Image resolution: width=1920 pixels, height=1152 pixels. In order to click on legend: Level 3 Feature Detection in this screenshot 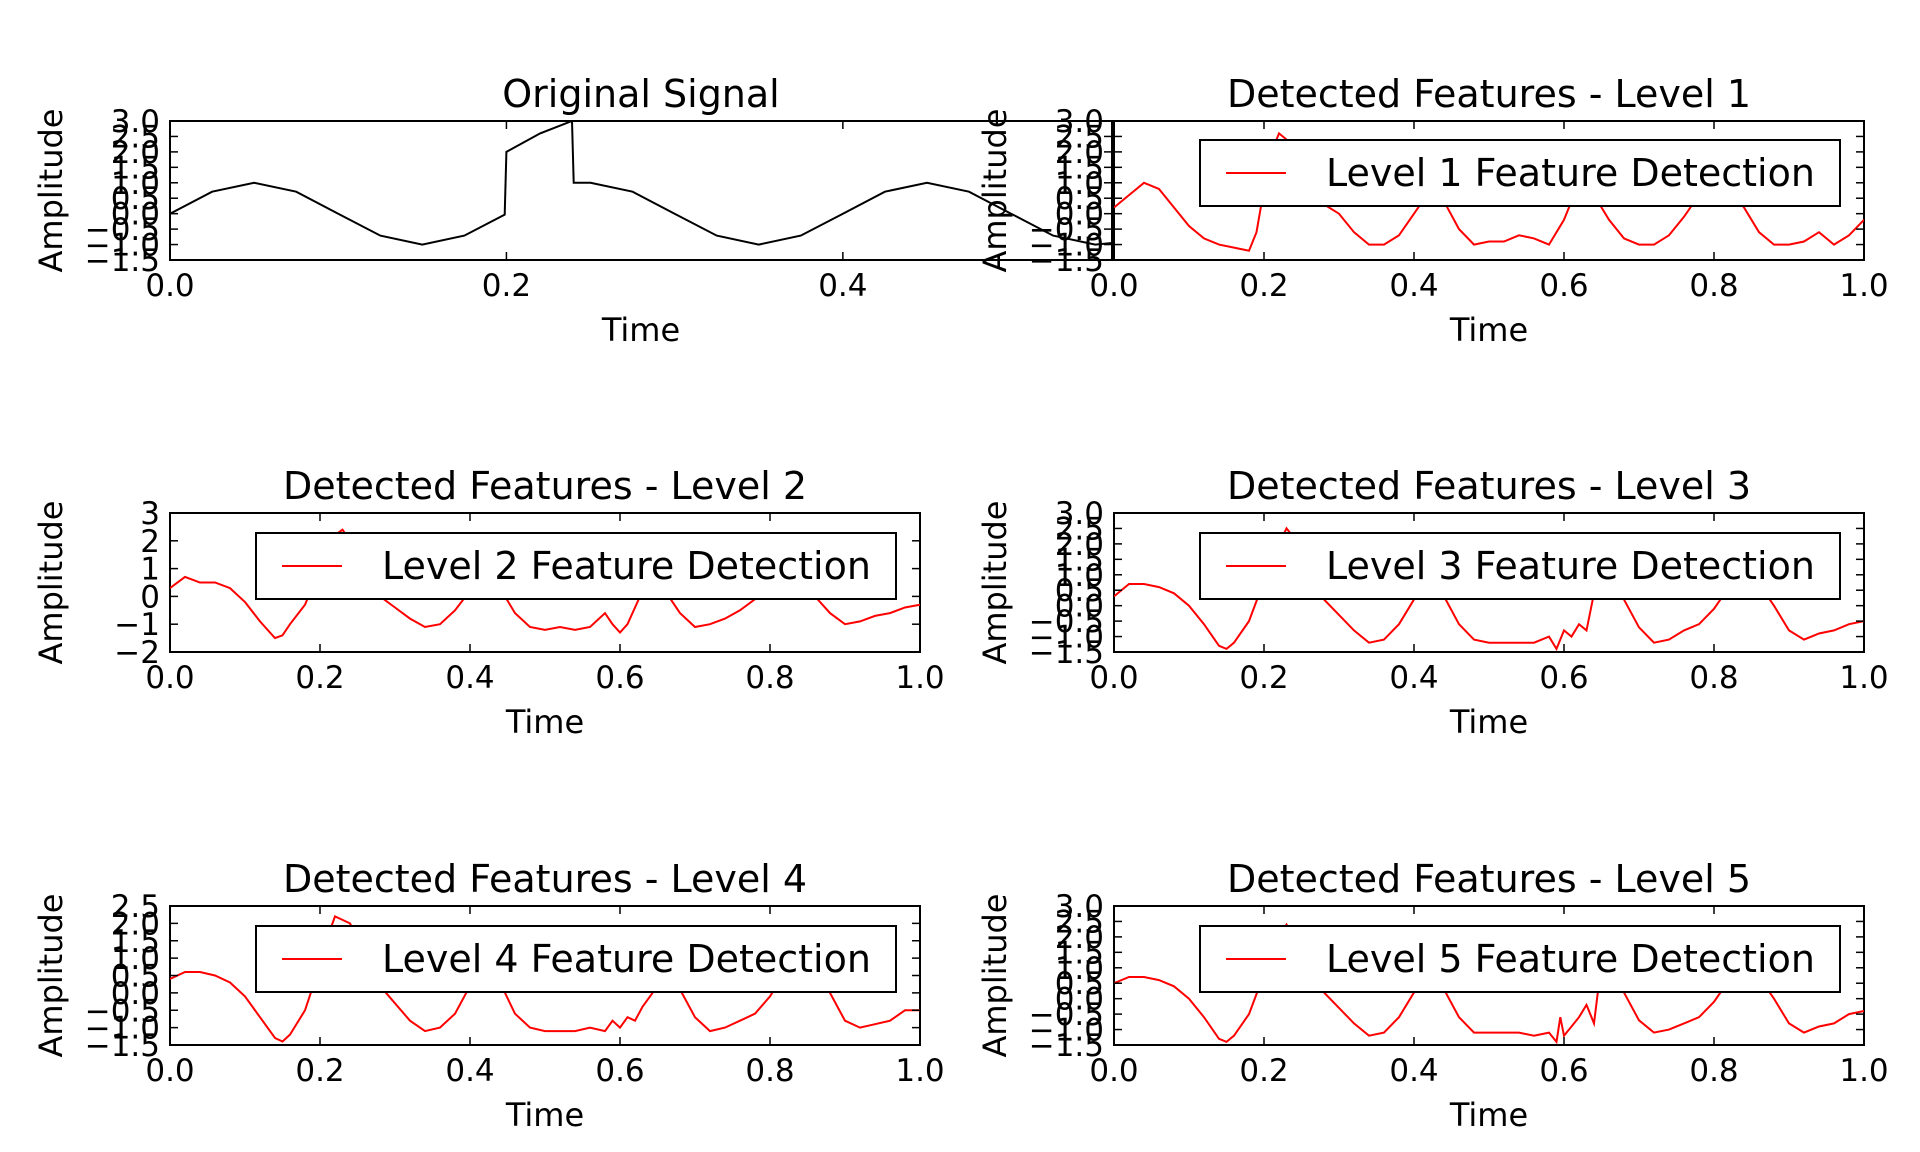, I will do `click(1520, 566)`.